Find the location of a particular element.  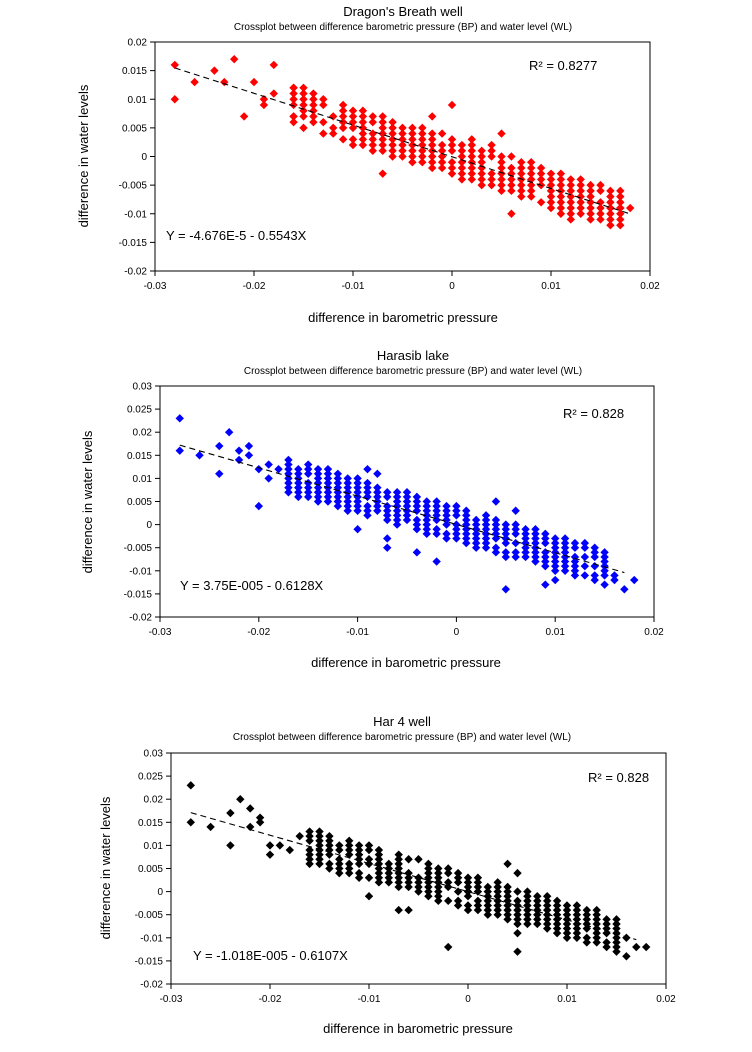

x-tick-label: 0.02 is located at coordinates (654, 632).